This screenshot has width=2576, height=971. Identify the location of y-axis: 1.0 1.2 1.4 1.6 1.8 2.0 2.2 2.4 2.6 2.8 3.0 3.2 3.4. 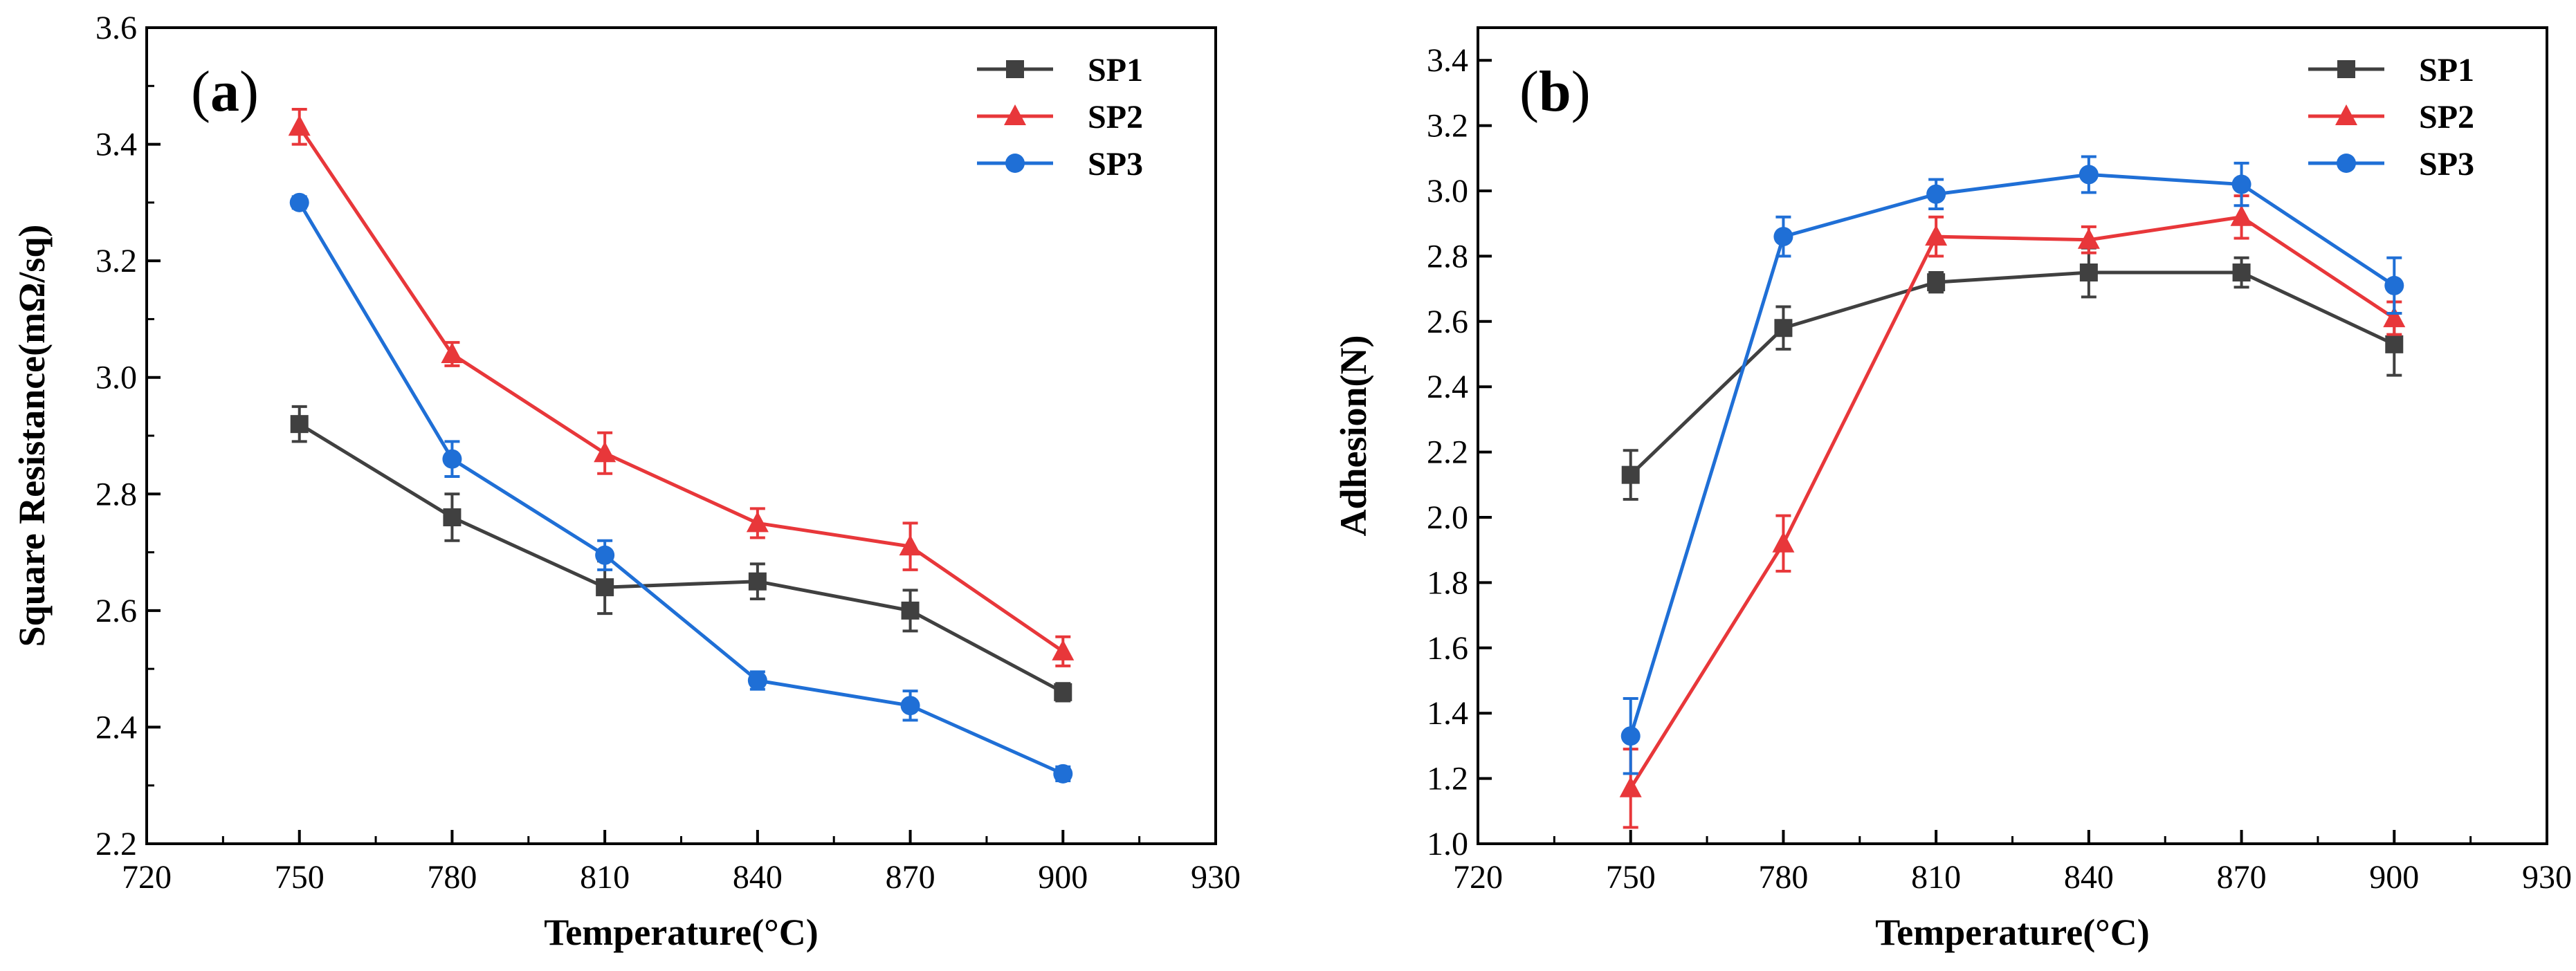
(1459, 452).